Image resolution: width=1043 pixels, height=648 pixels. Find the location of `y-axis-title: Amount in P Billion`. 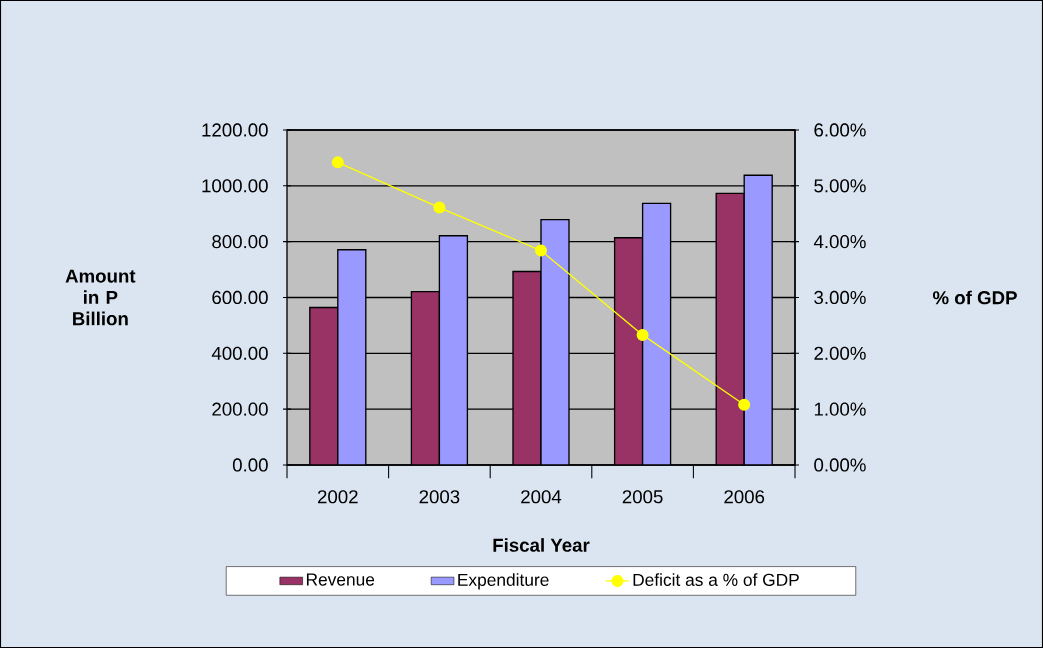

y-axis-title: Amount in P Billion is located at coordinates (100, 297).